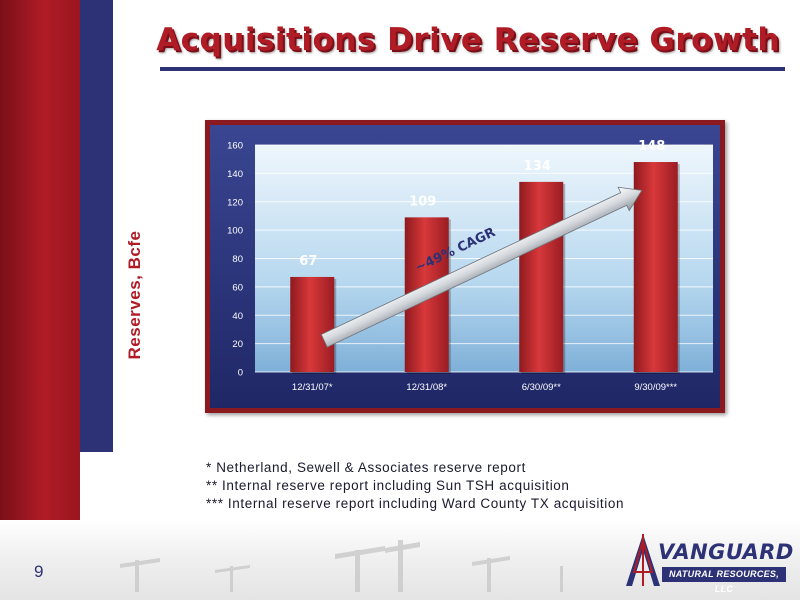 The image size is (800, 605). Describe the element at coordinates (537, 166) in the screenshot. I see `data-label: 134` at that location.